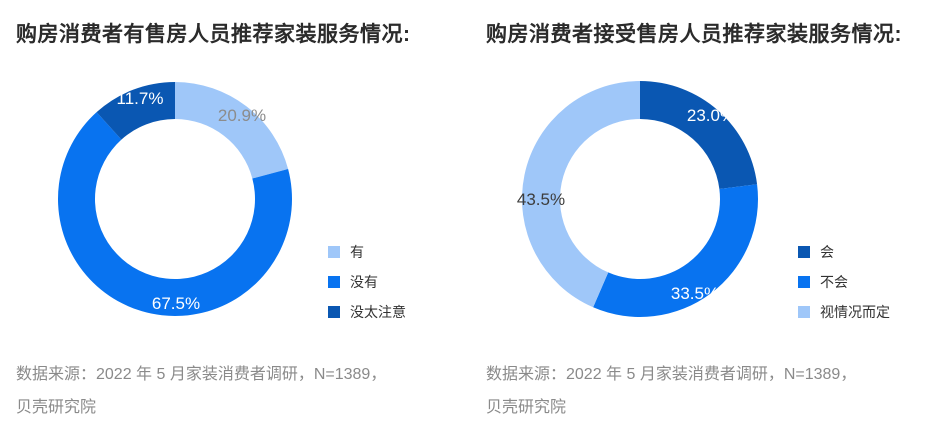  Describe the element at coordinates (676, 251) in the screenshot. I see `donut-segment-不会` at that location.